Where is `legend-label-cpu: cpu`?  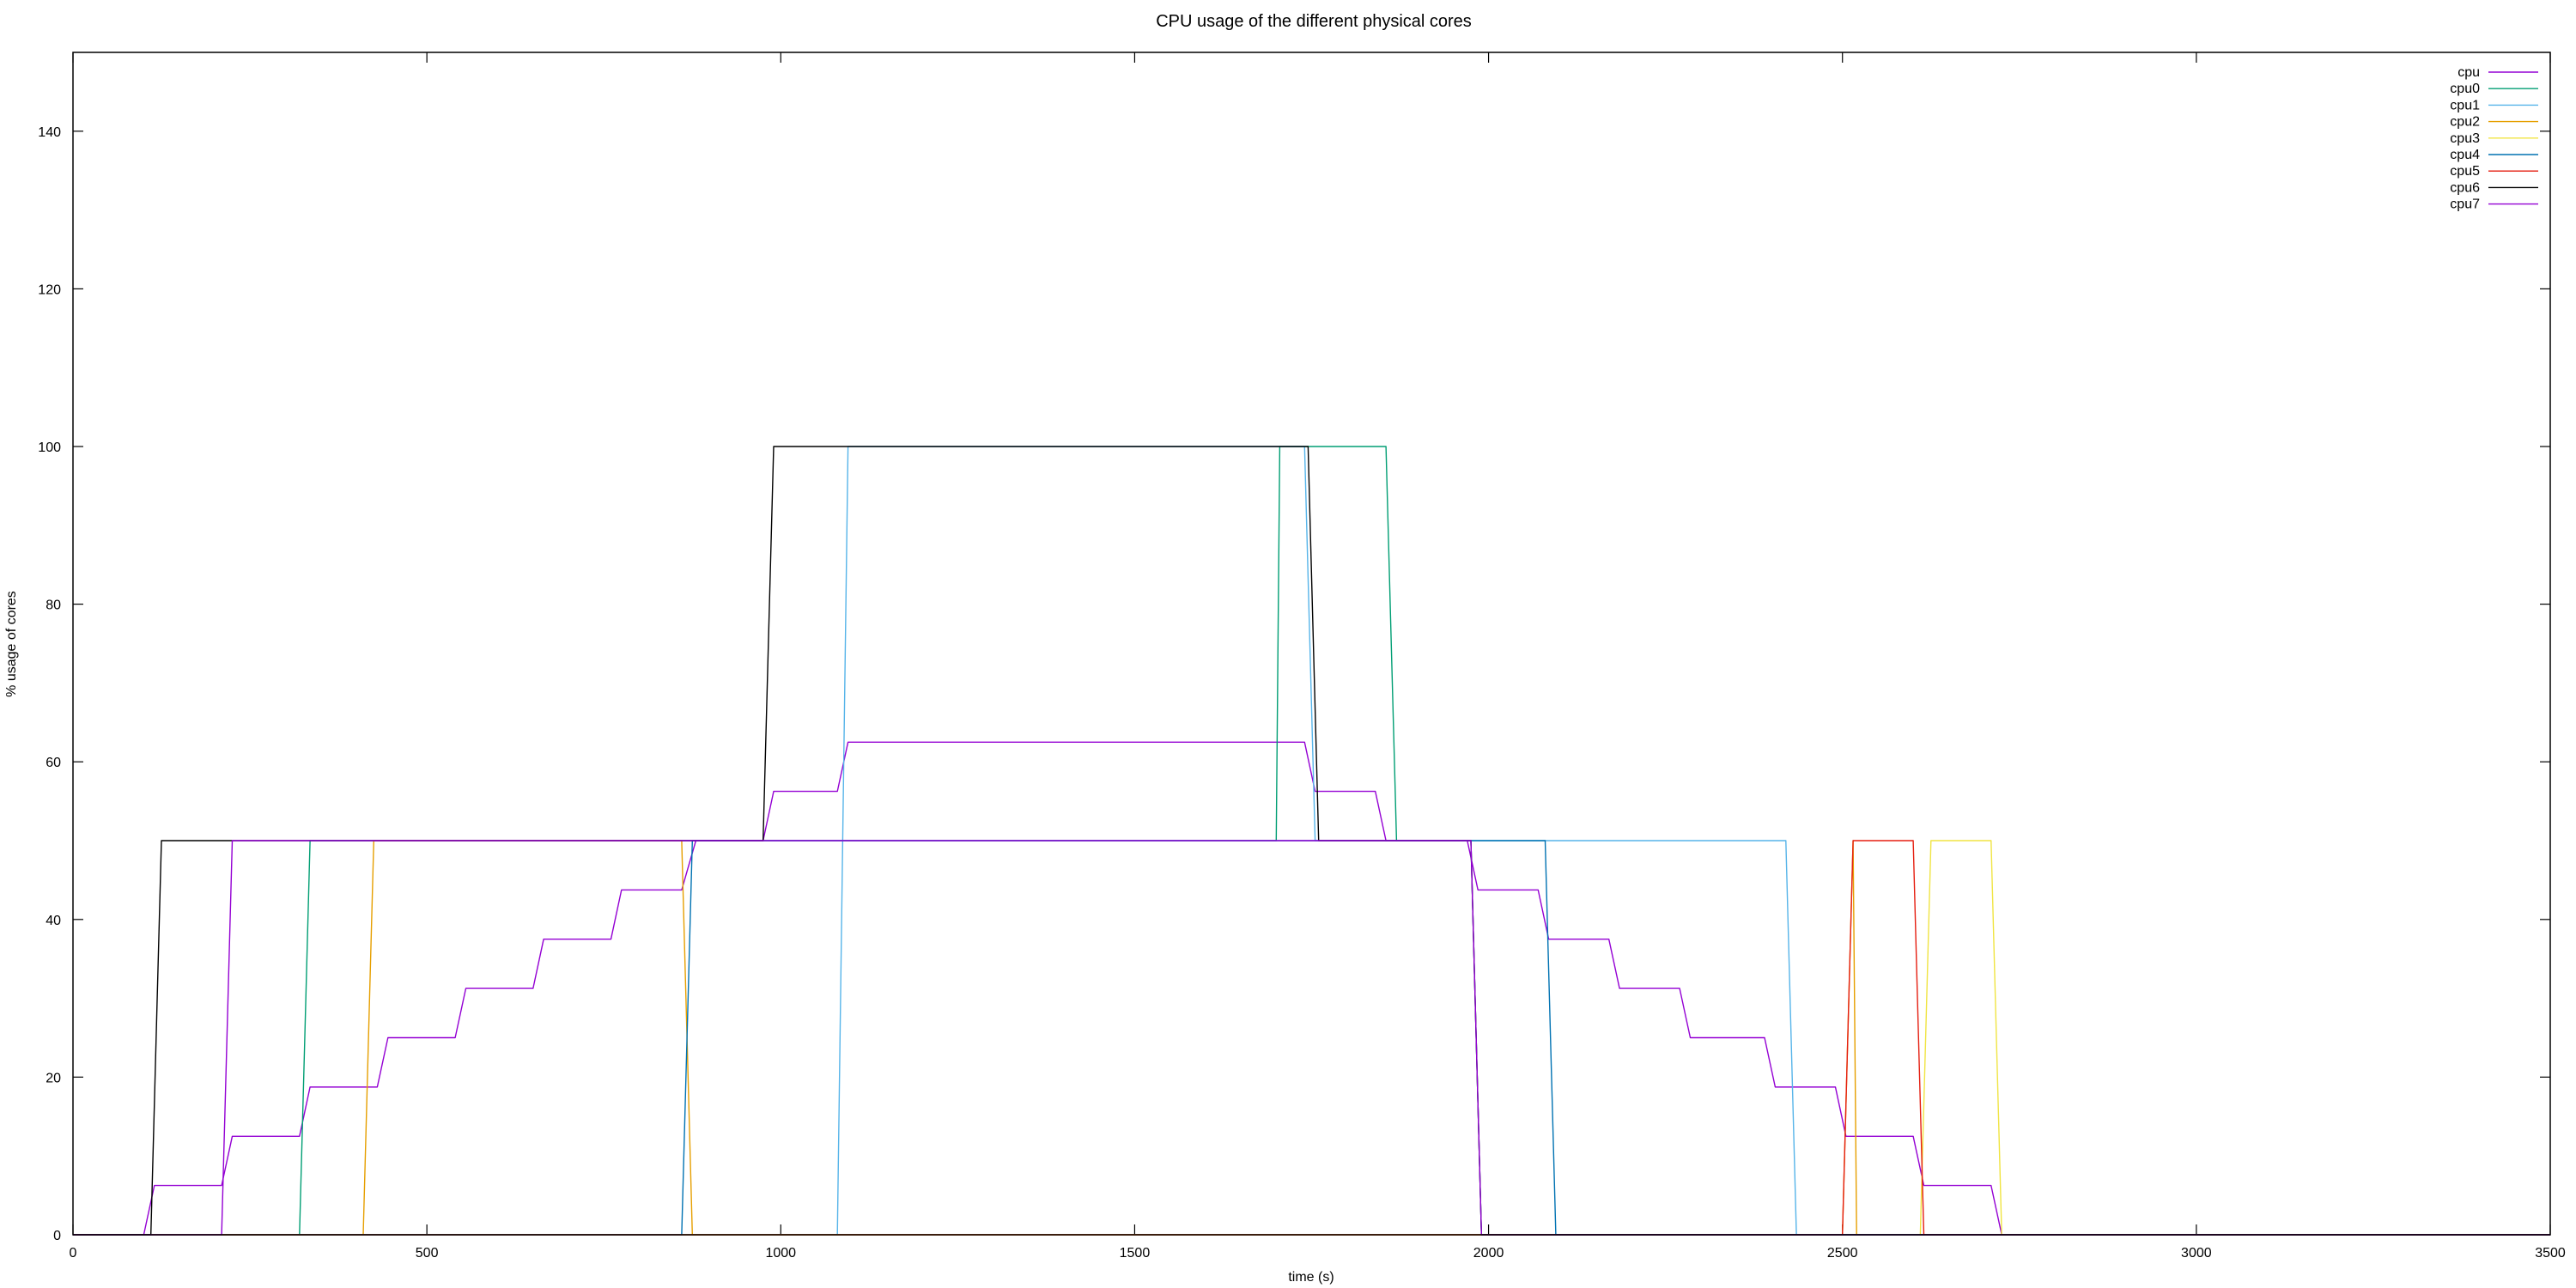
legend-label-cpu: cpu is located at coordinates (2469, 72).